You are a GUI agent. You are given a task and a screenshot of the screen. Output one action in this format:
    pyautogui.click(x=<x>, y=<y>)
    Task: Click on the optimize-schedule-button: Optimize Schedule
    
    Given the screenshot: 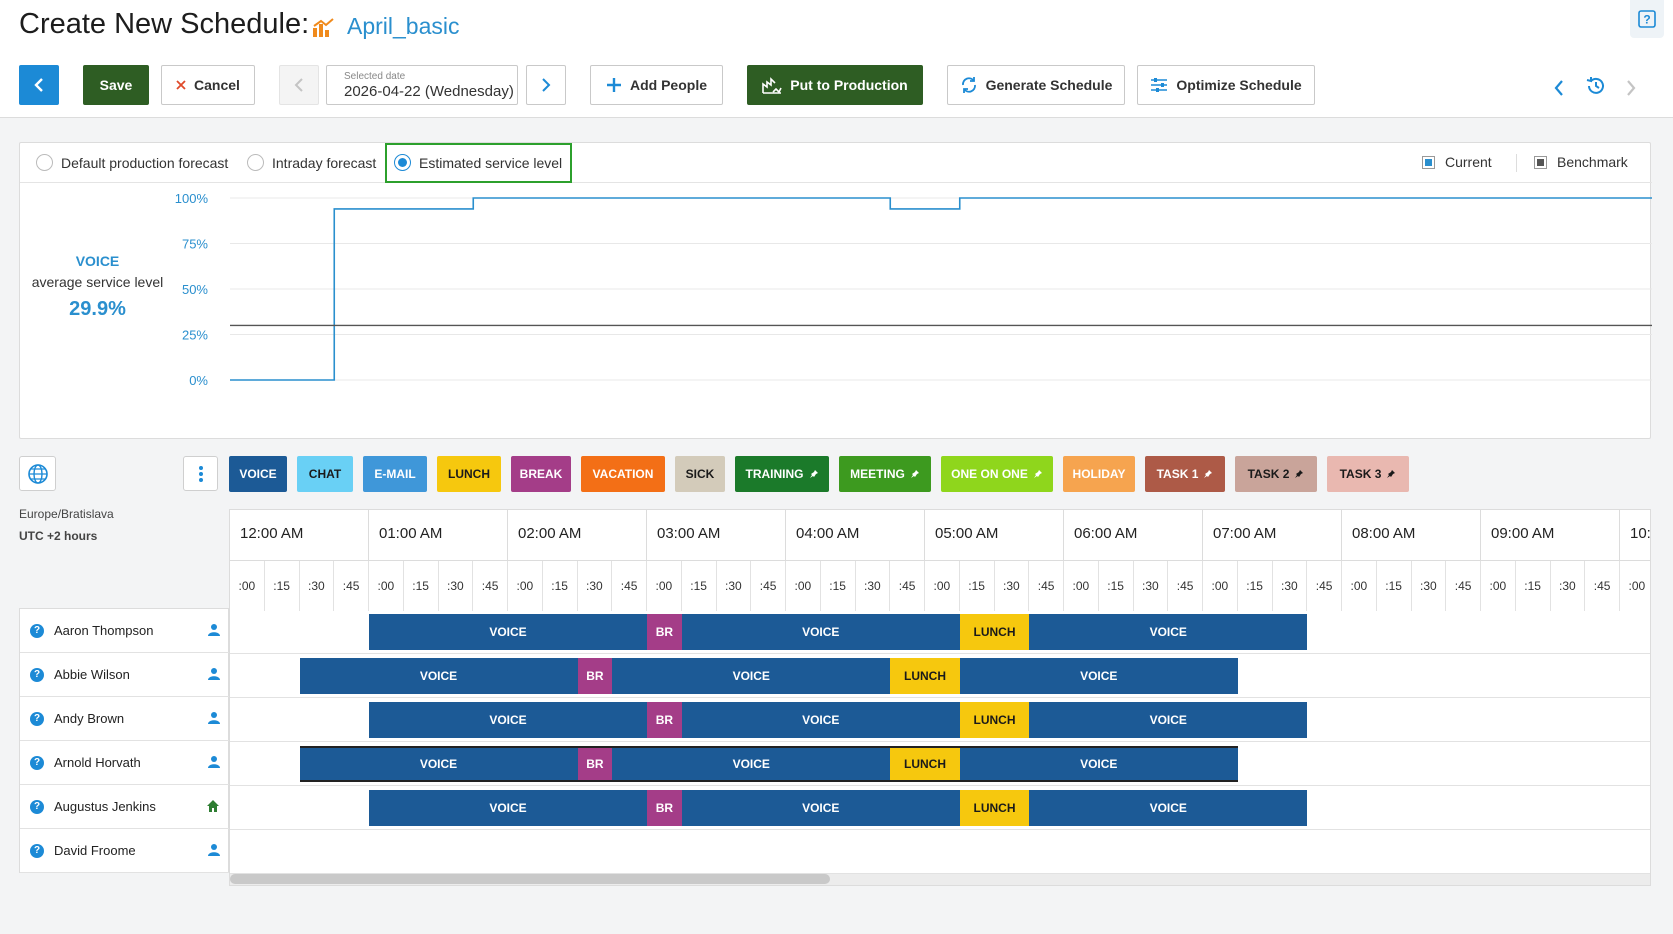 What is the action you would take?
    pyautogui.click(x=1226, y=85)
    